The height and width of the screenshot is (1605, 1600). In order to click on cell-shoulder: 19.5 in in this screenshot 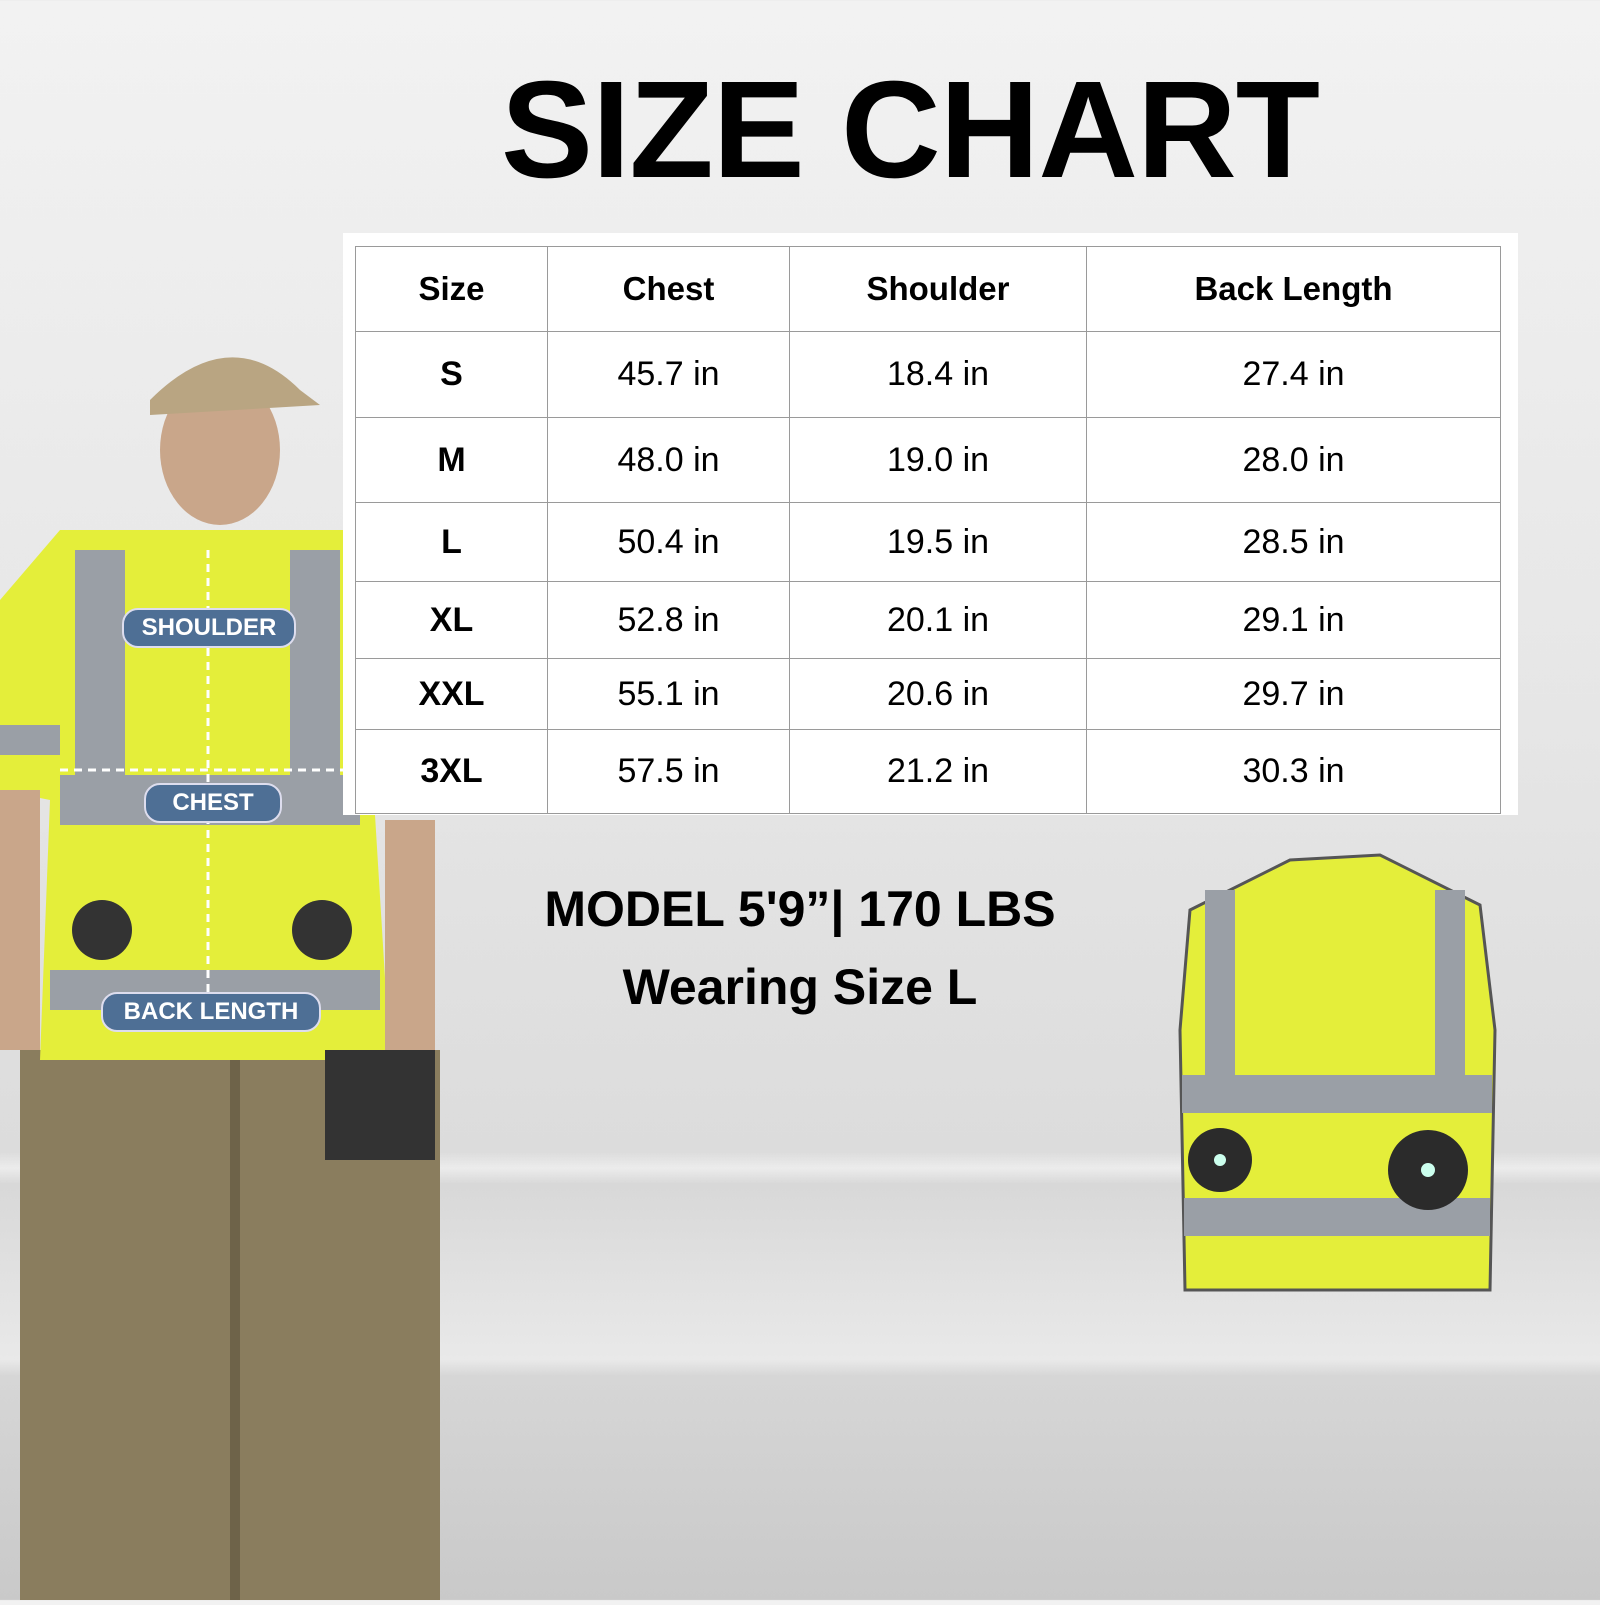, I will do `click(938, 542)`.